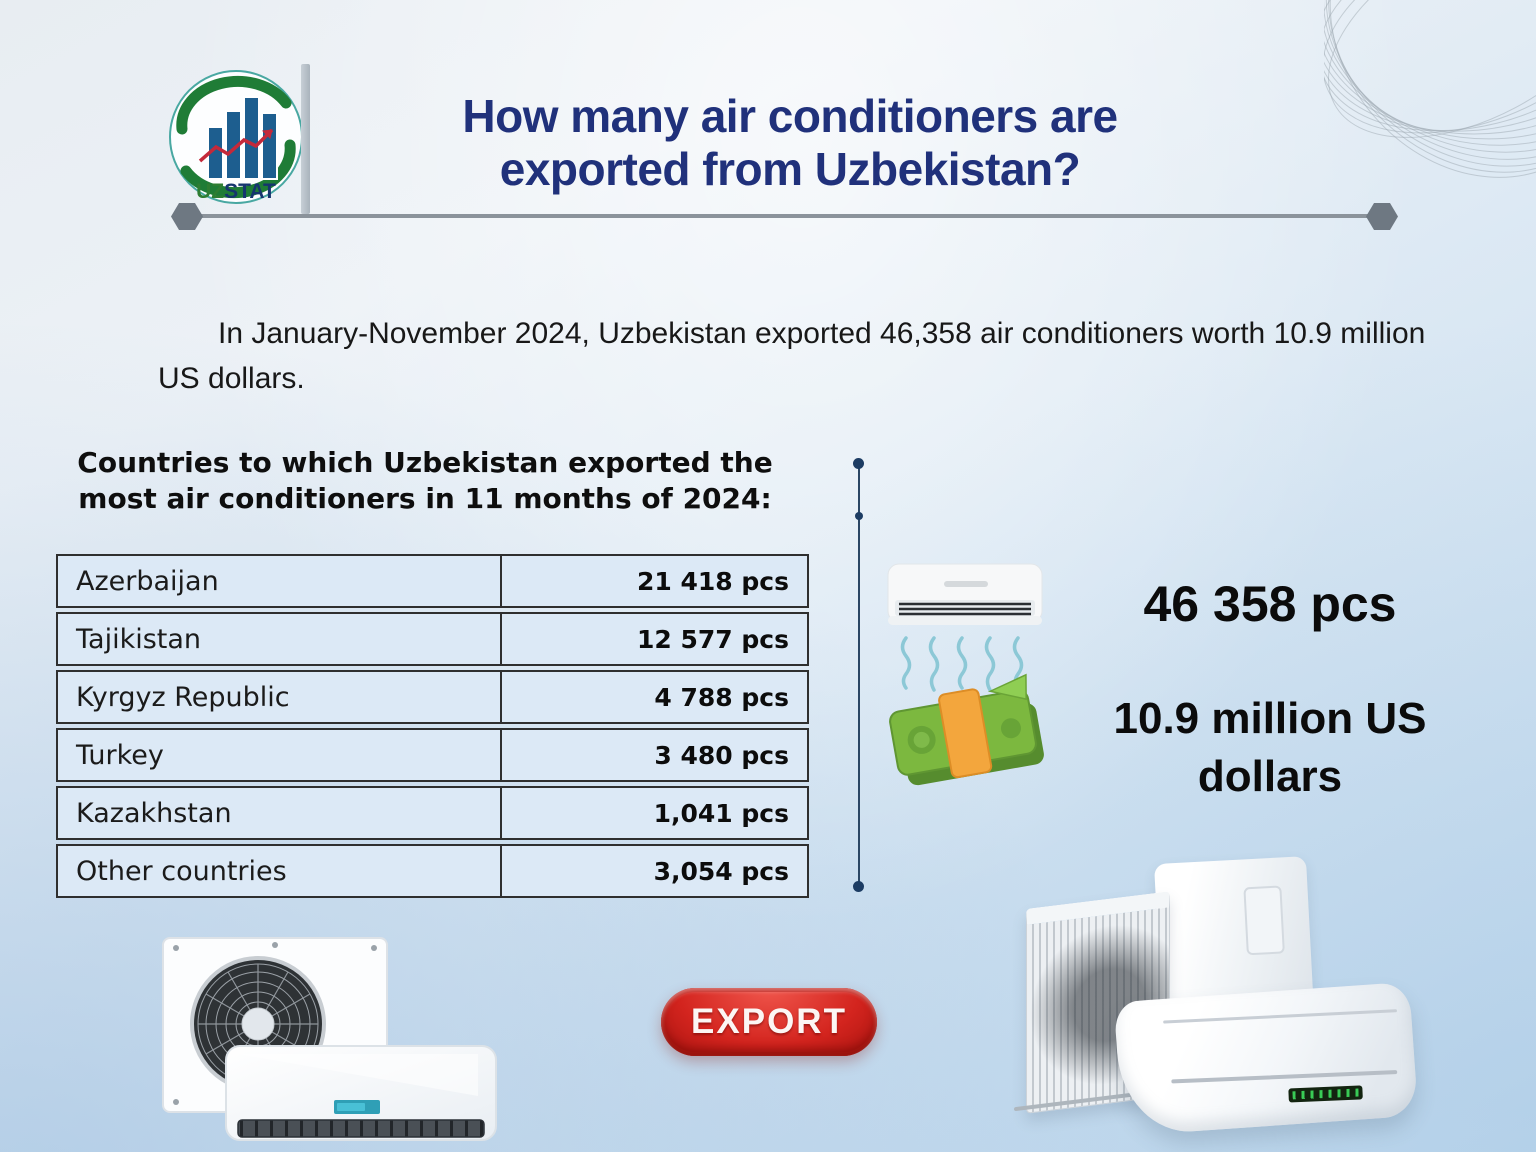 The width and height of the screenshot is (1536, 1152). What do you see at coordinates (305, 139) in the screenshot?
I see `logo-divider` at bounding box center [305, 139].